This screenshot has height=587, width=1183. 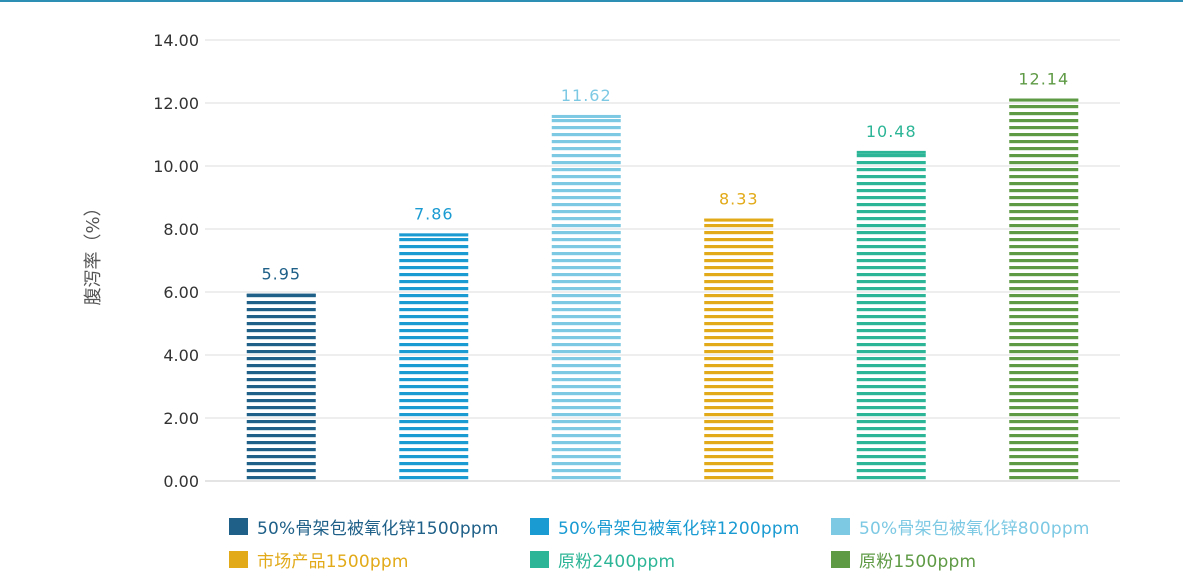 What do you see at coordinates (181, 355) in the screenshot?
I see `y-tick-label: 4.00` at bounding box center [181, 355].